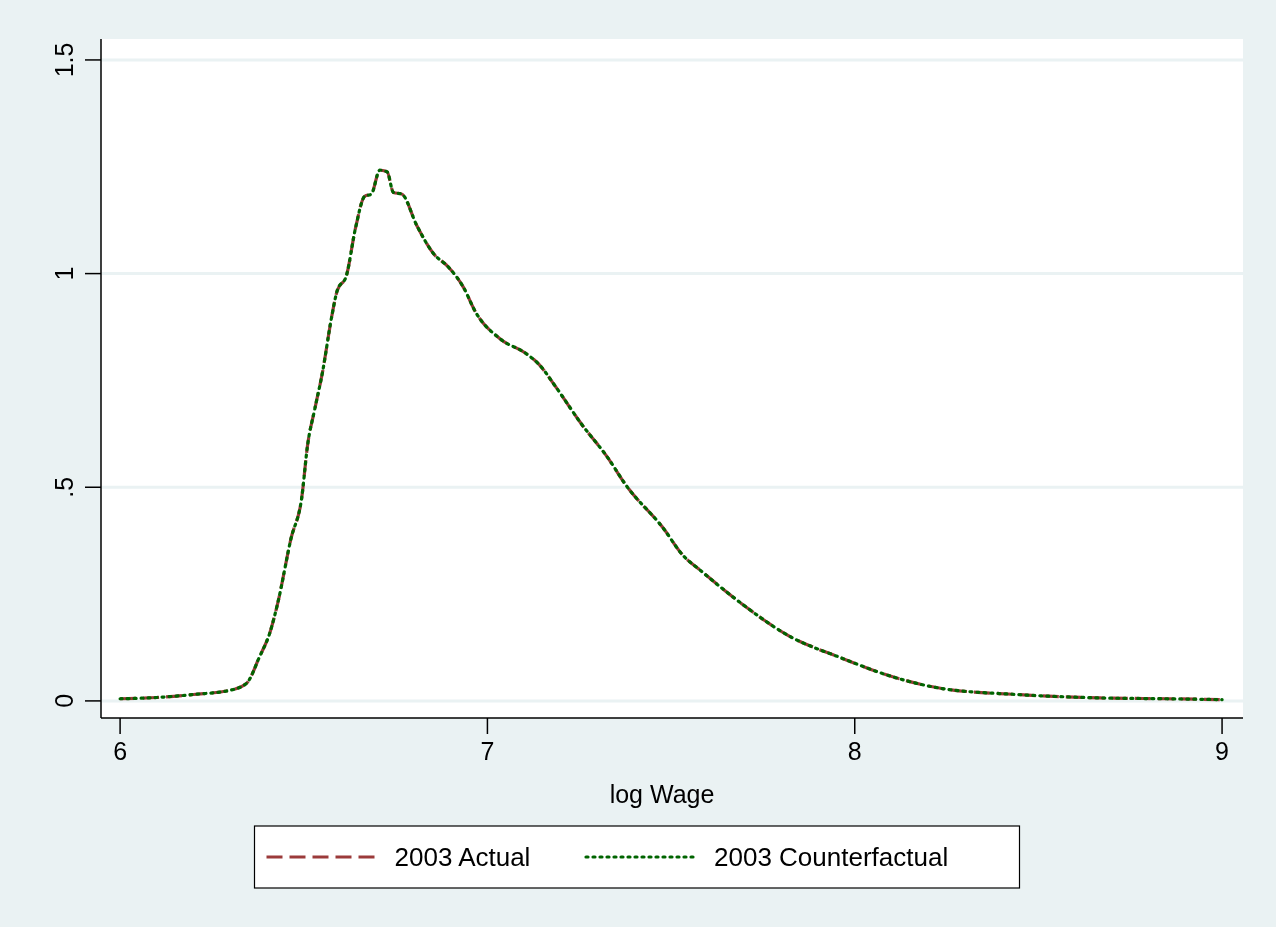  Describe the element at coordinates (1222, 751) in the screenshot. I see `x-tick-label: 9` at that location.